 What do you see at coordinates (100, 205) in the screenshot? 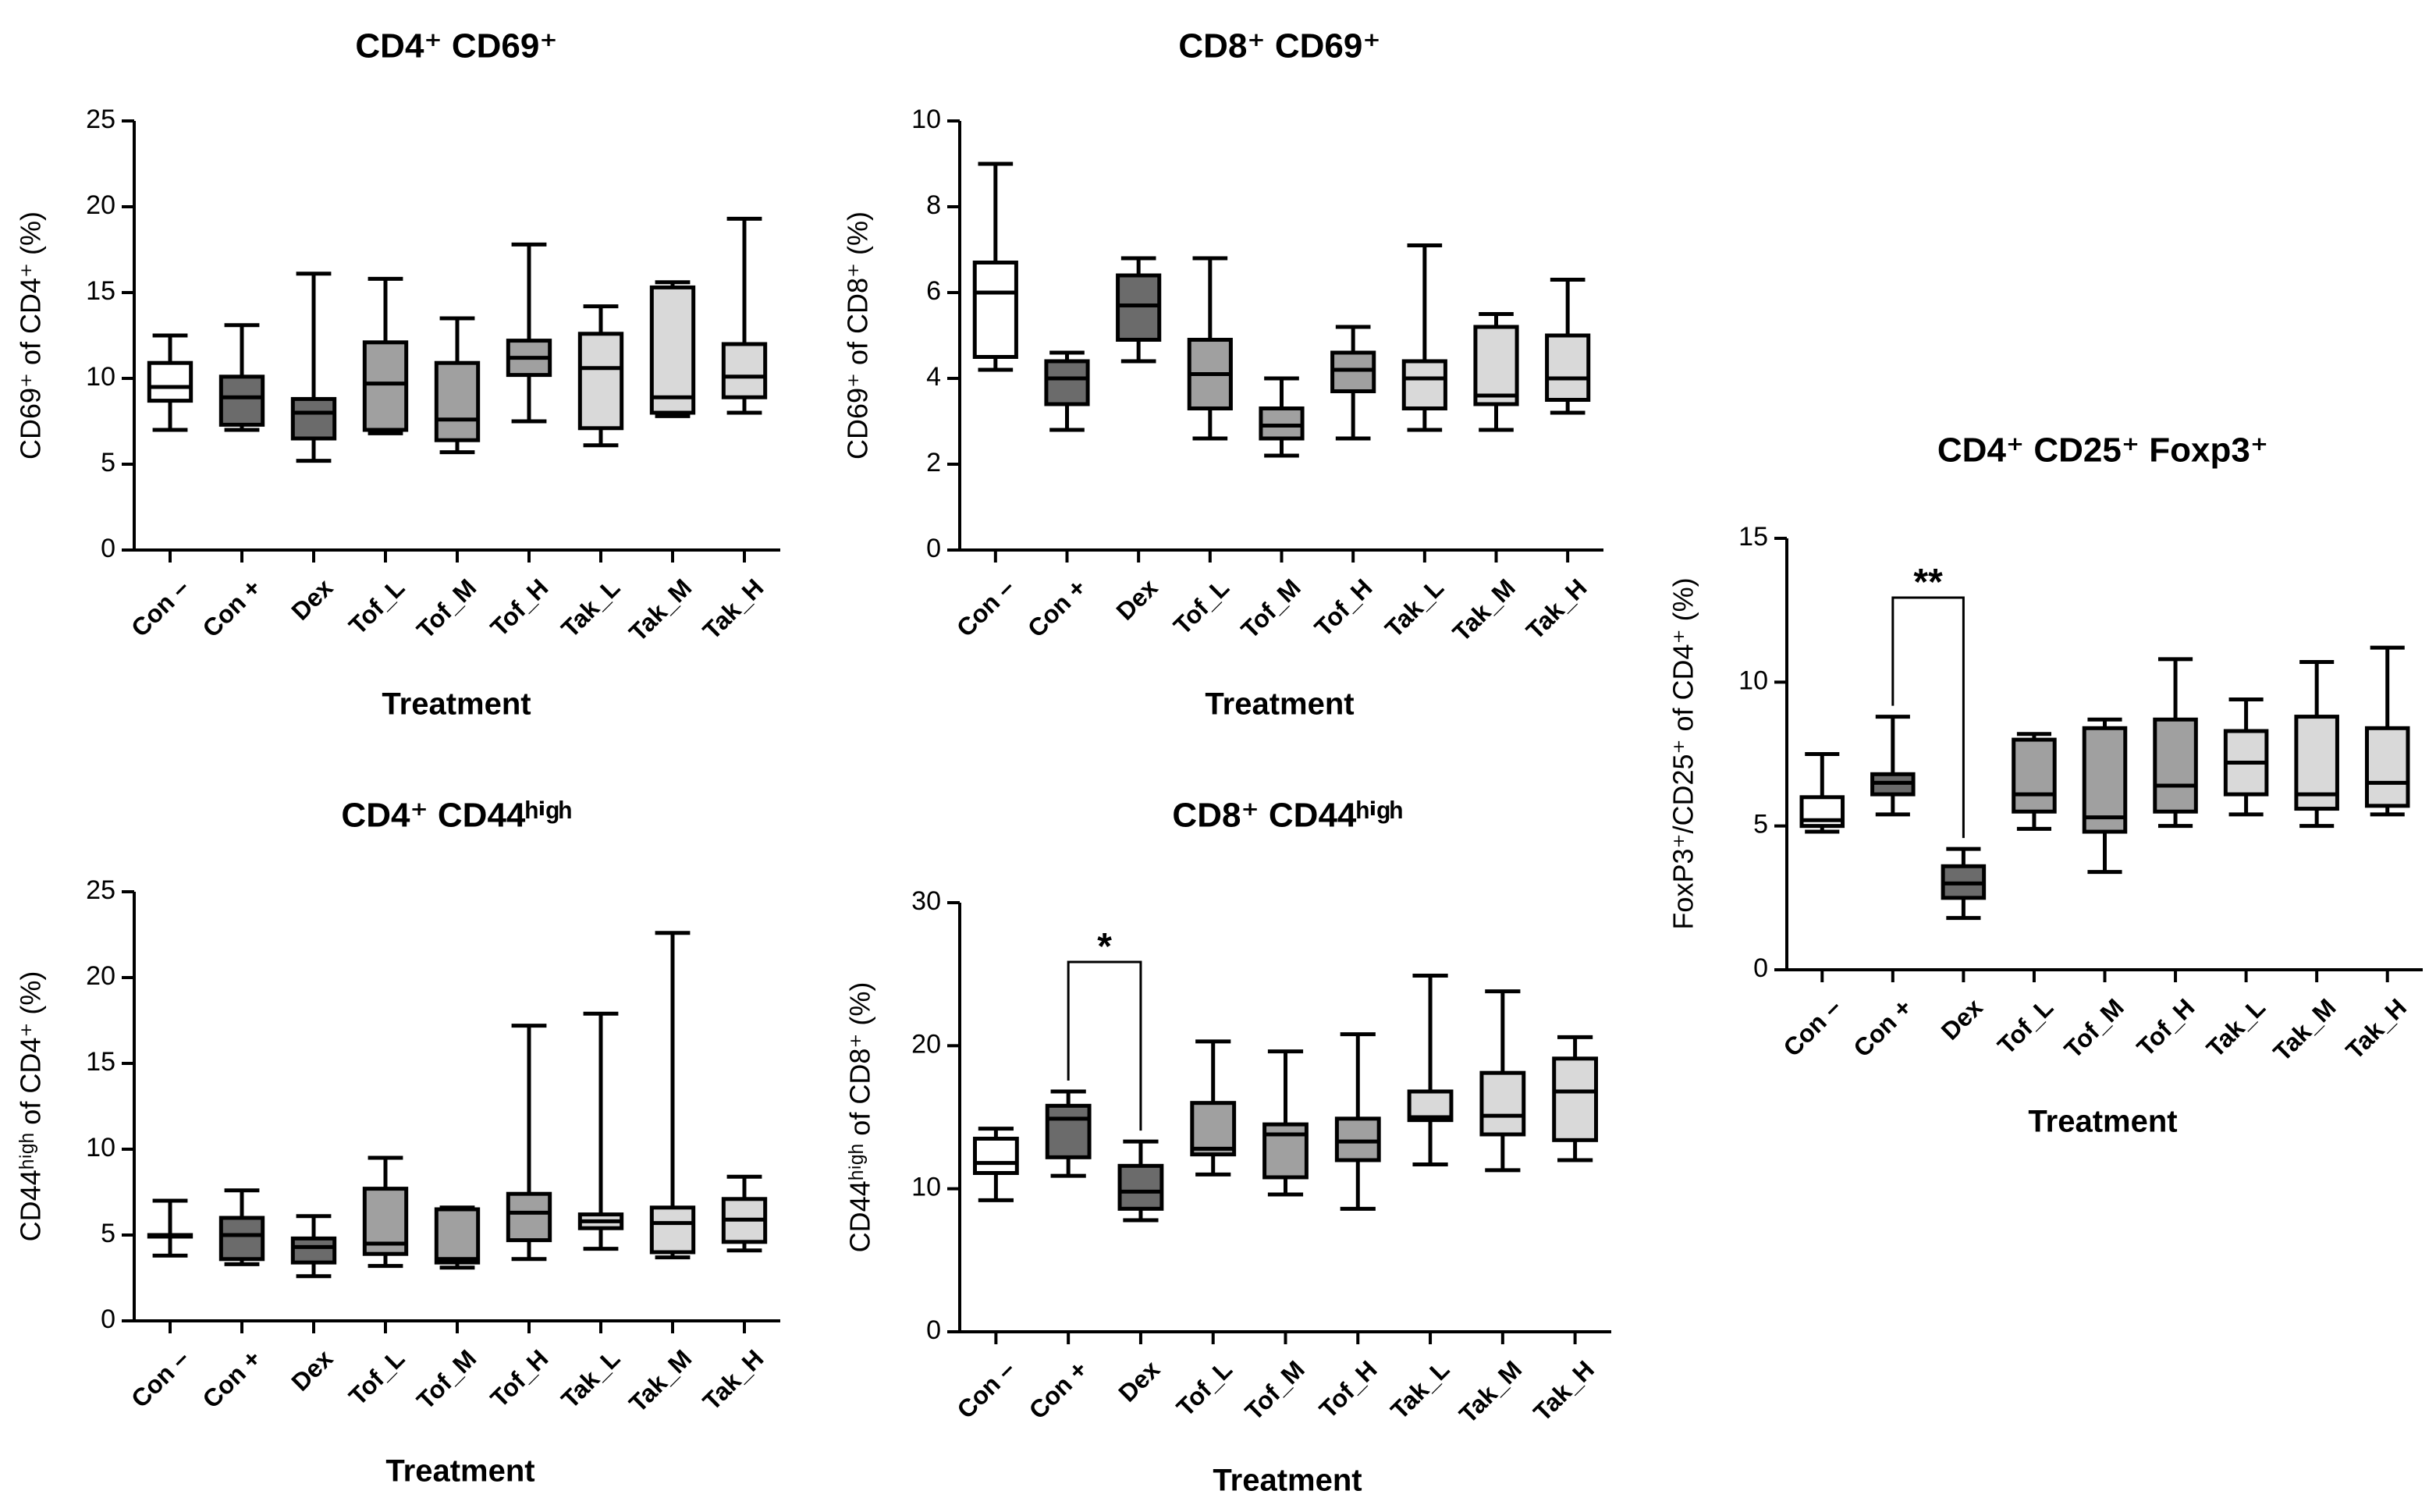
I see `chart-cd4-cd69-y-tick-label: 20` at bounding box center [100, 205].